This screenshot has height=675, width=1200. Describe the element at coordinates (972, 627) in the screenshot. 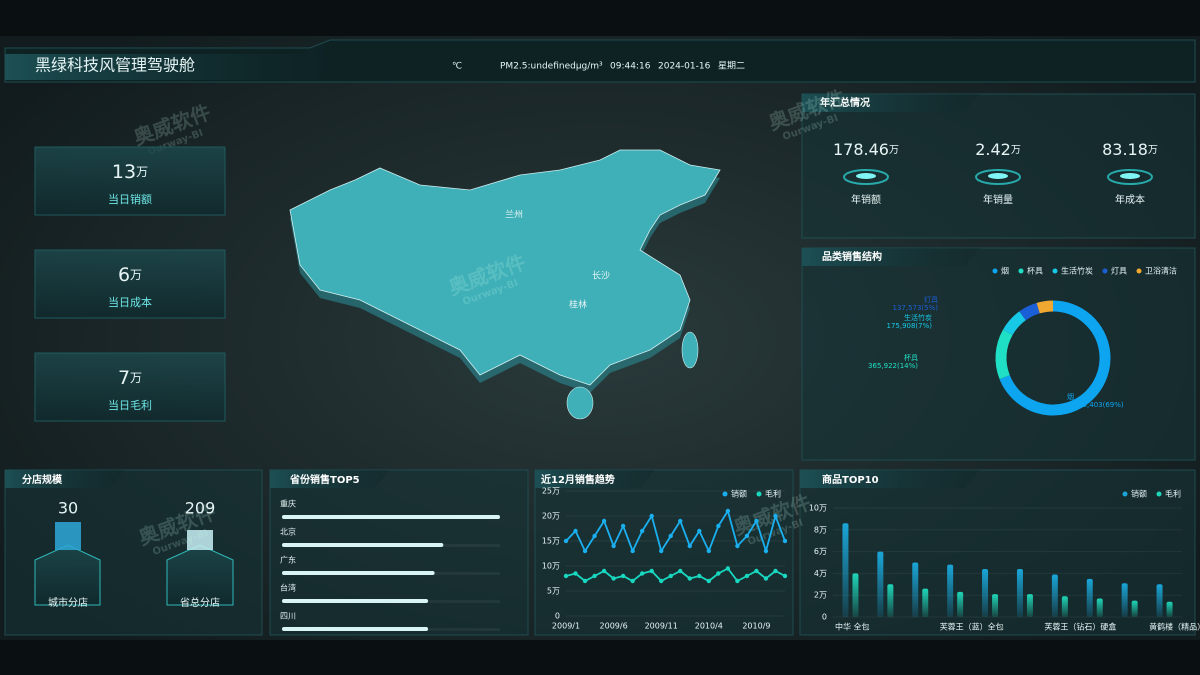

I see `x-tick-label: 芙蓉王（蓝）全包` at that location.